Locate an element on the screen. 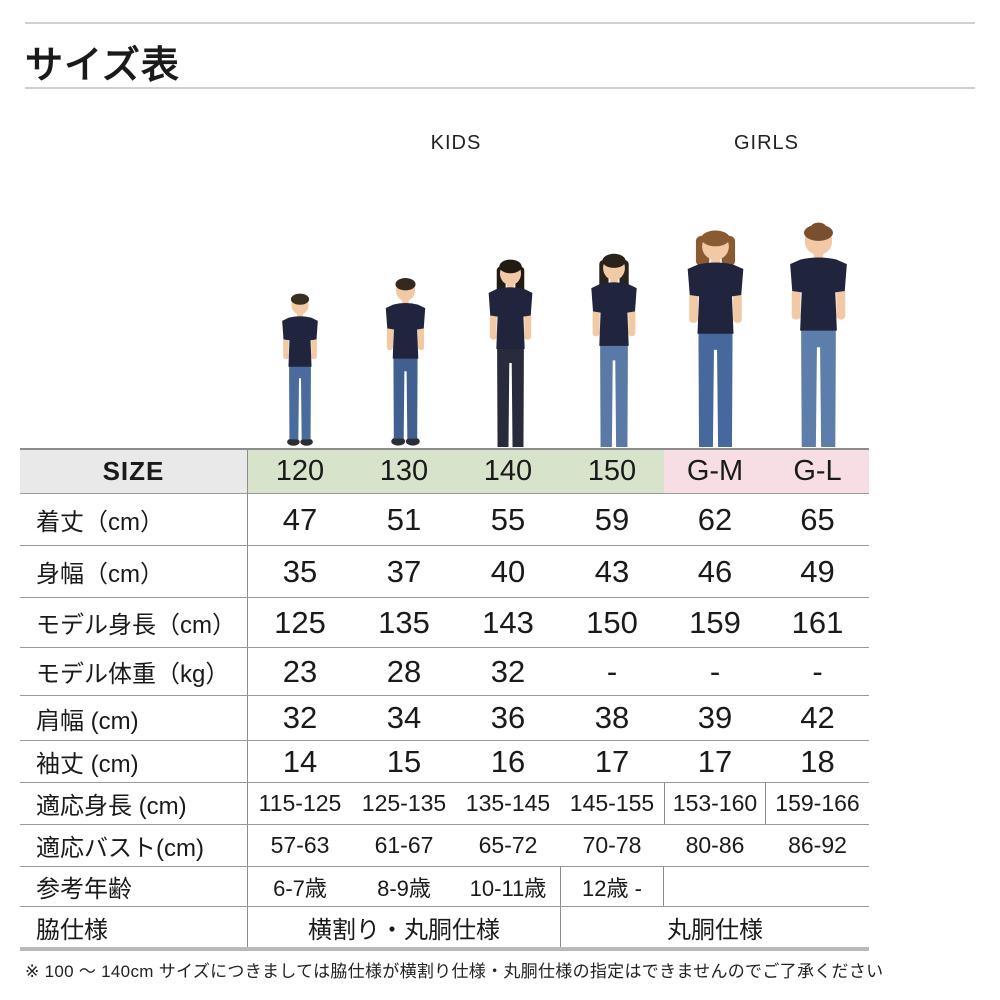  cell-body_length-G-M: 62 is located at coordinates (715, 519).